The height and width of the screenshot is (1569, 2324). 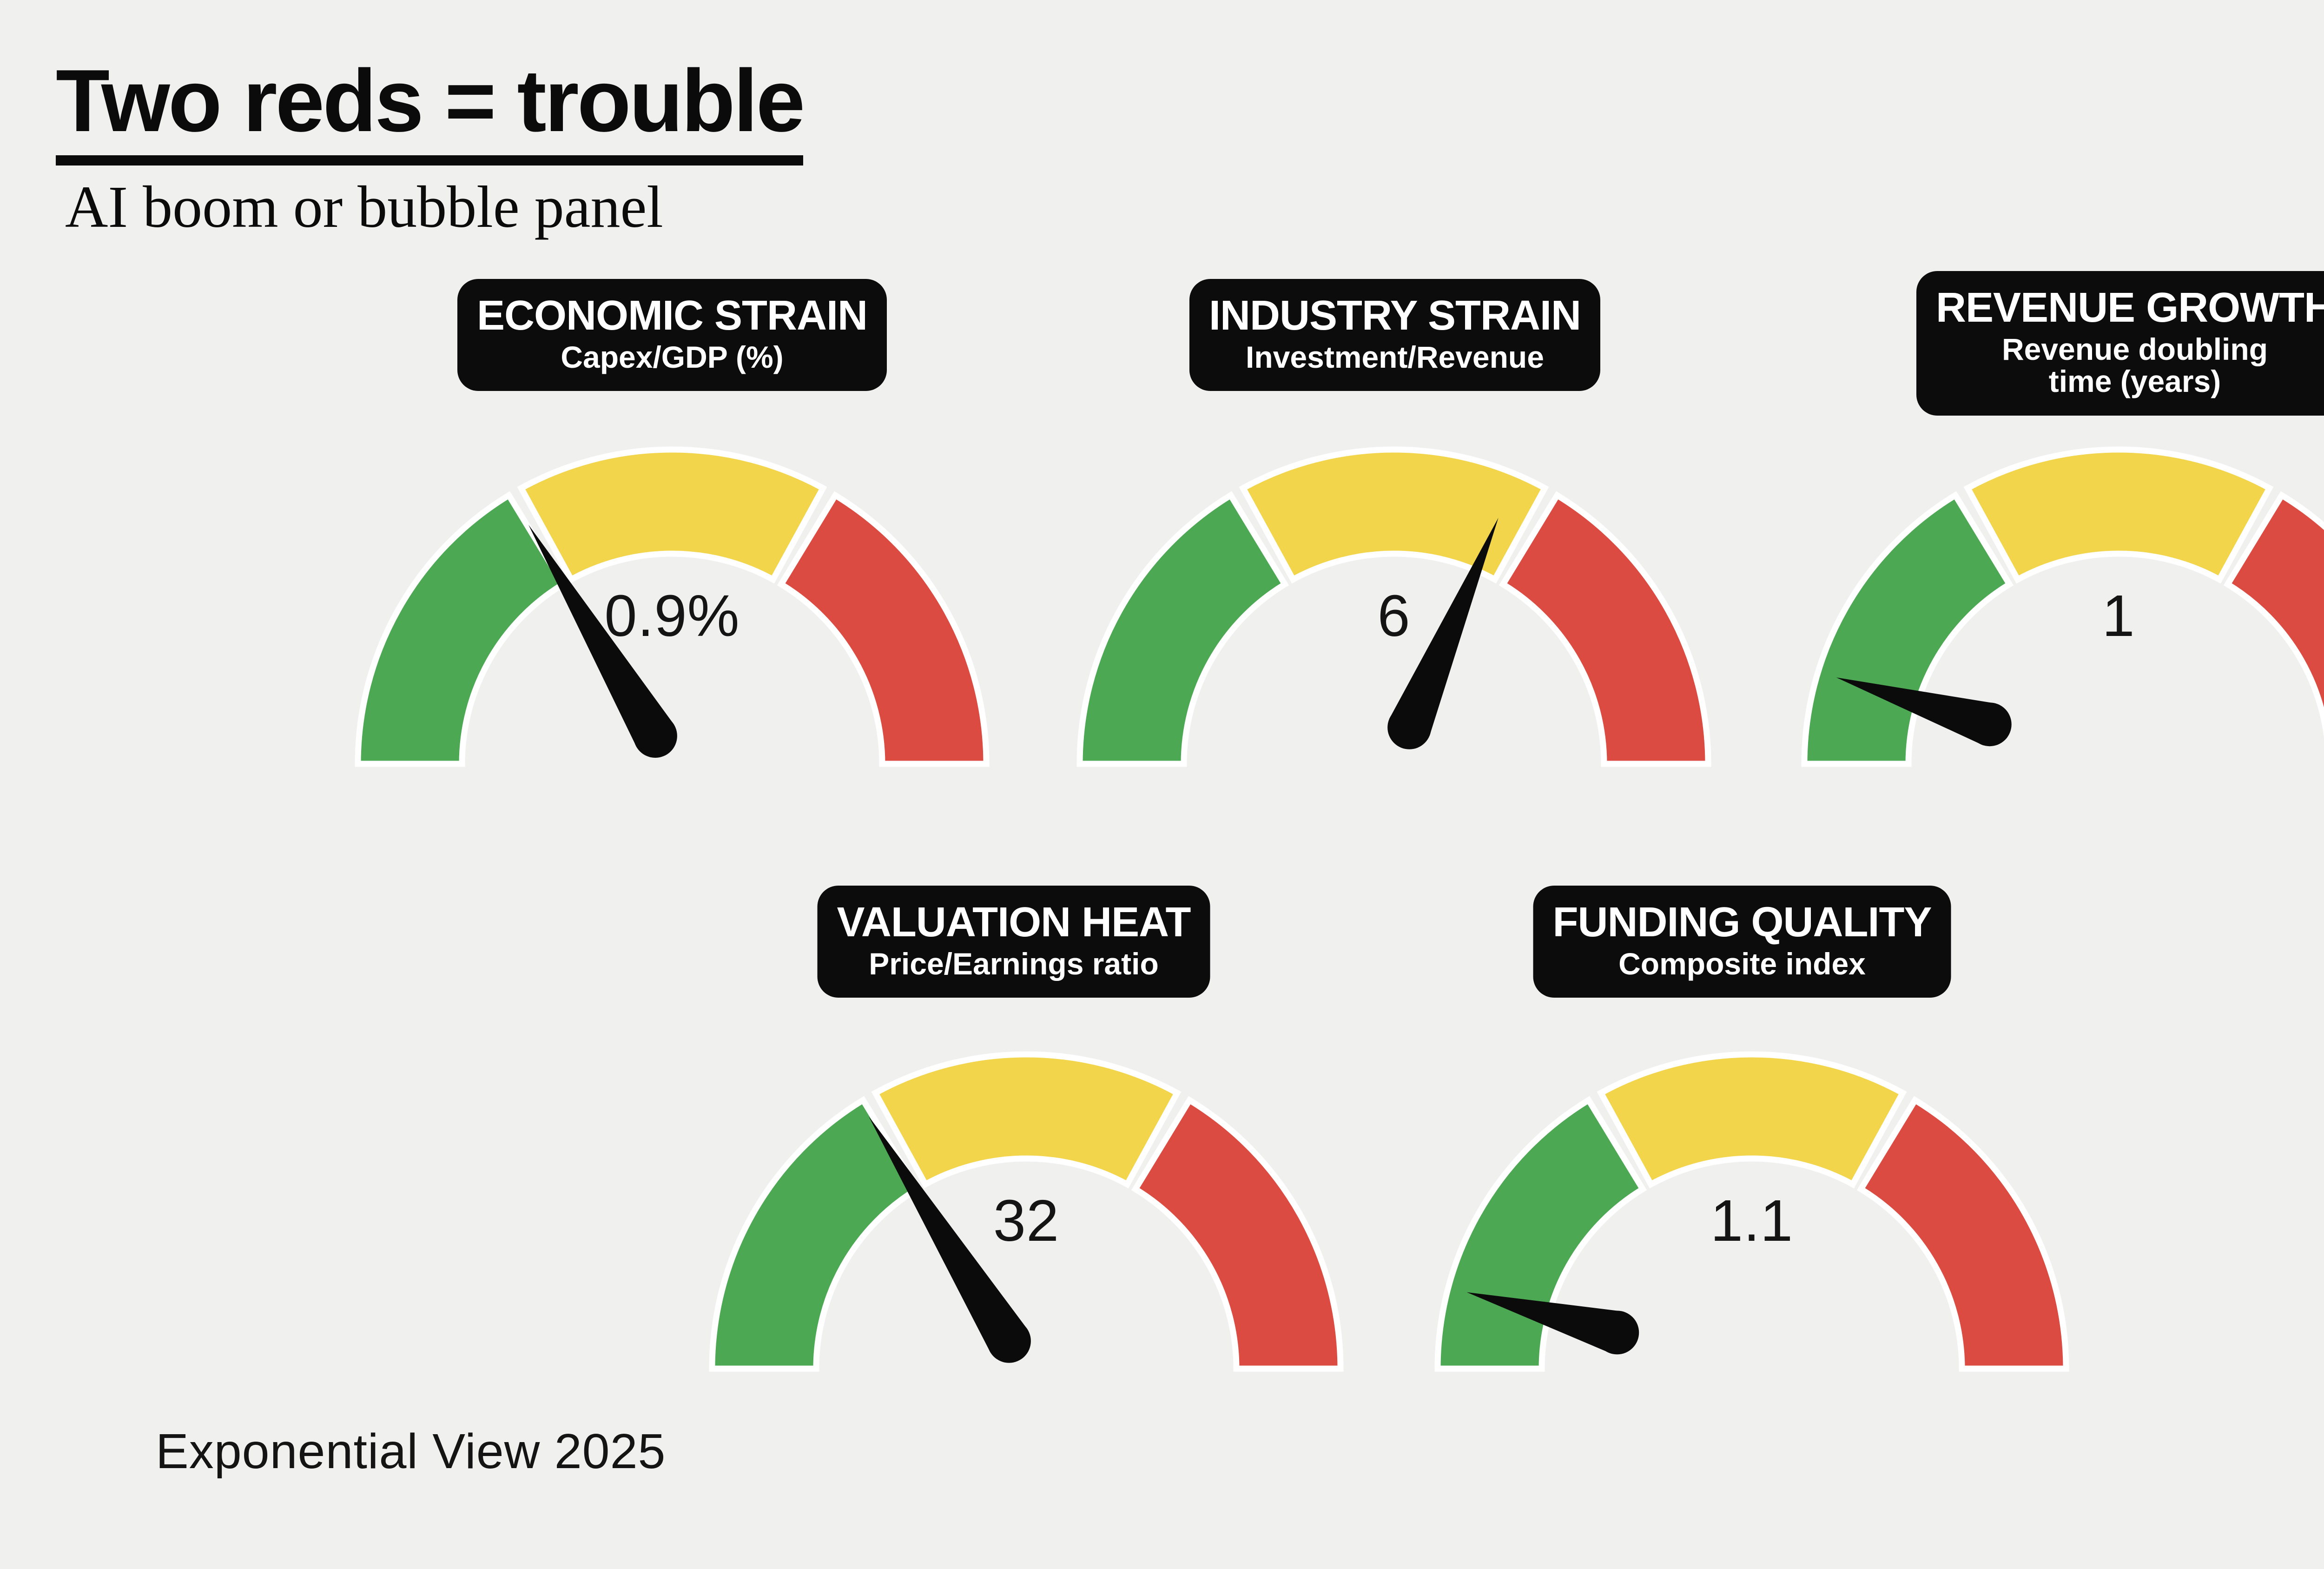 What do you see at coordinates (2118, 616) in the screenshot?
I see `gauge-value-revenue-growth: 1` at bounding box center [2118, 616].